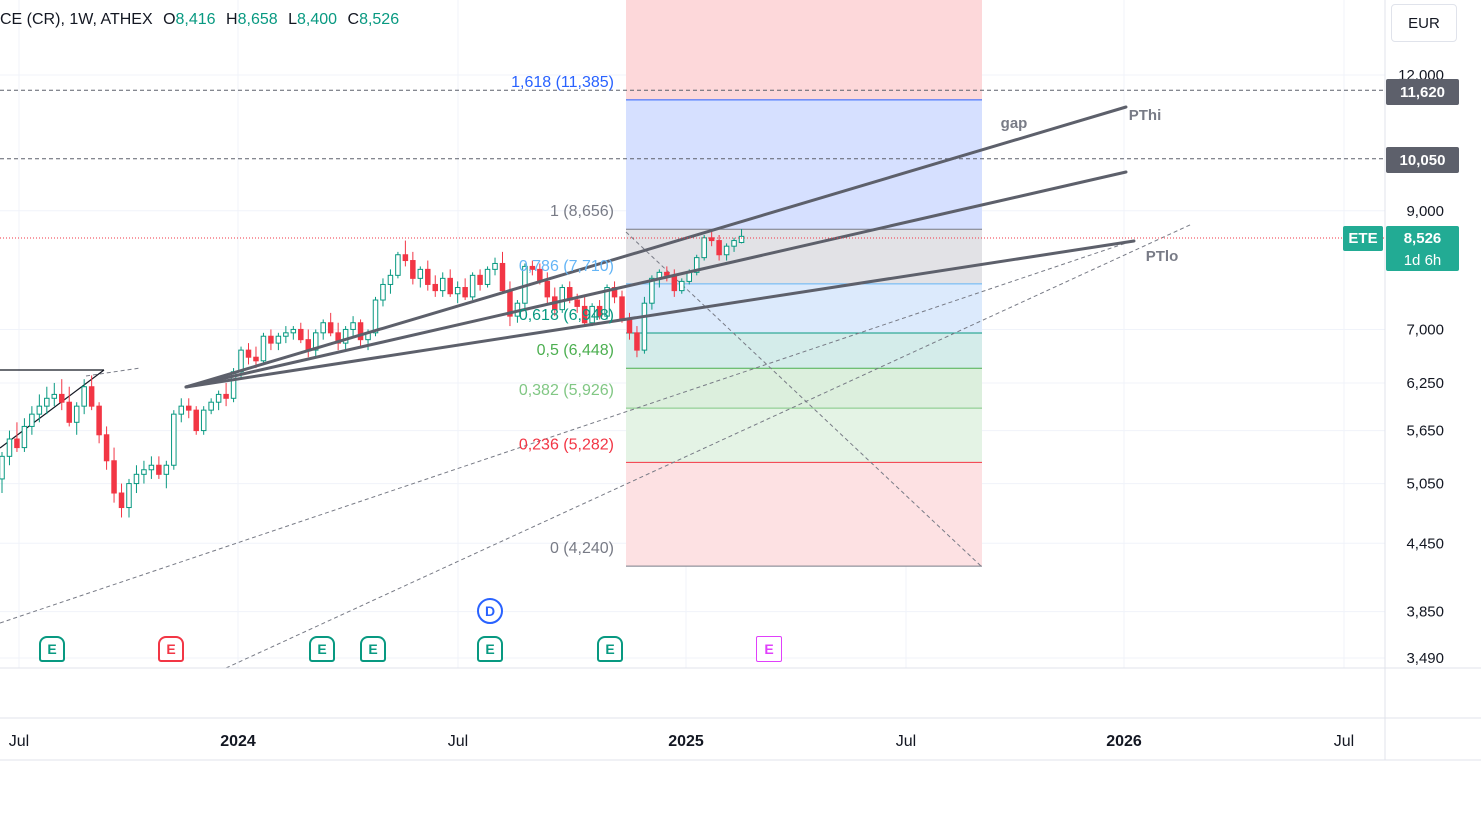  I want to click on fib-level-label: 0,786 (7,710), so click(566, 266).